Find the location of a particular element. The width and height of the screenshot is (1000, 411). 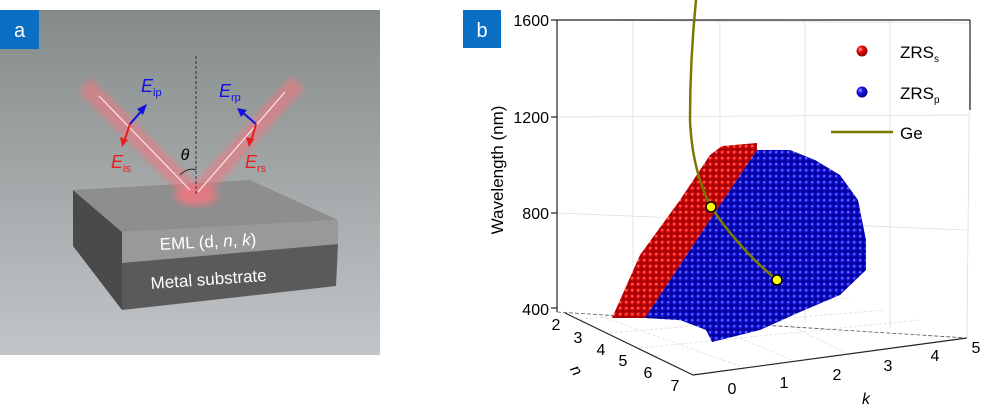

incident-ray is located at coordinates (144, 143).